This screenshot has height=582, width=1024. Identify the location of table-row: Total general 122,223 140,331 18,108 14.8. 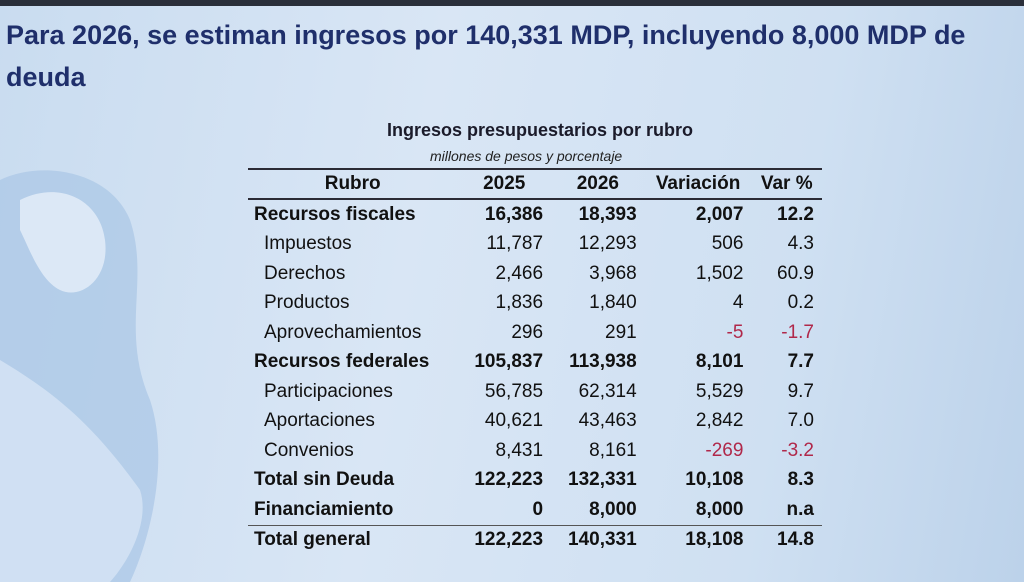
(535, 539).